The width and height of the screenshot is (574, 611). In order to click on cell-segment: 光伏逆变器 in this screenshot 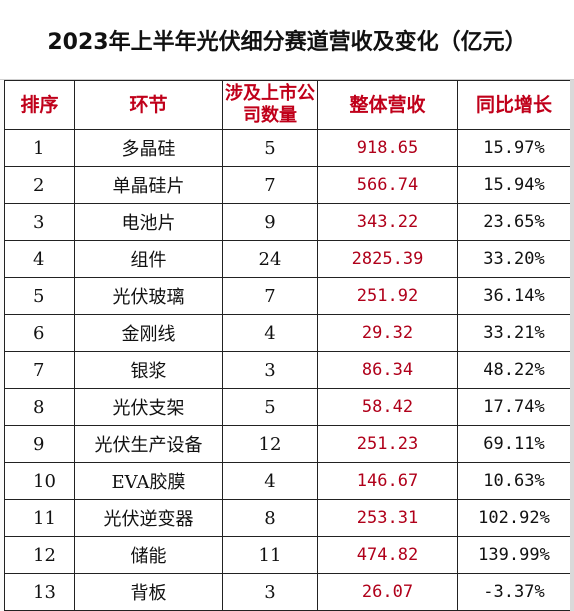, I will do `click(148, 518)`.